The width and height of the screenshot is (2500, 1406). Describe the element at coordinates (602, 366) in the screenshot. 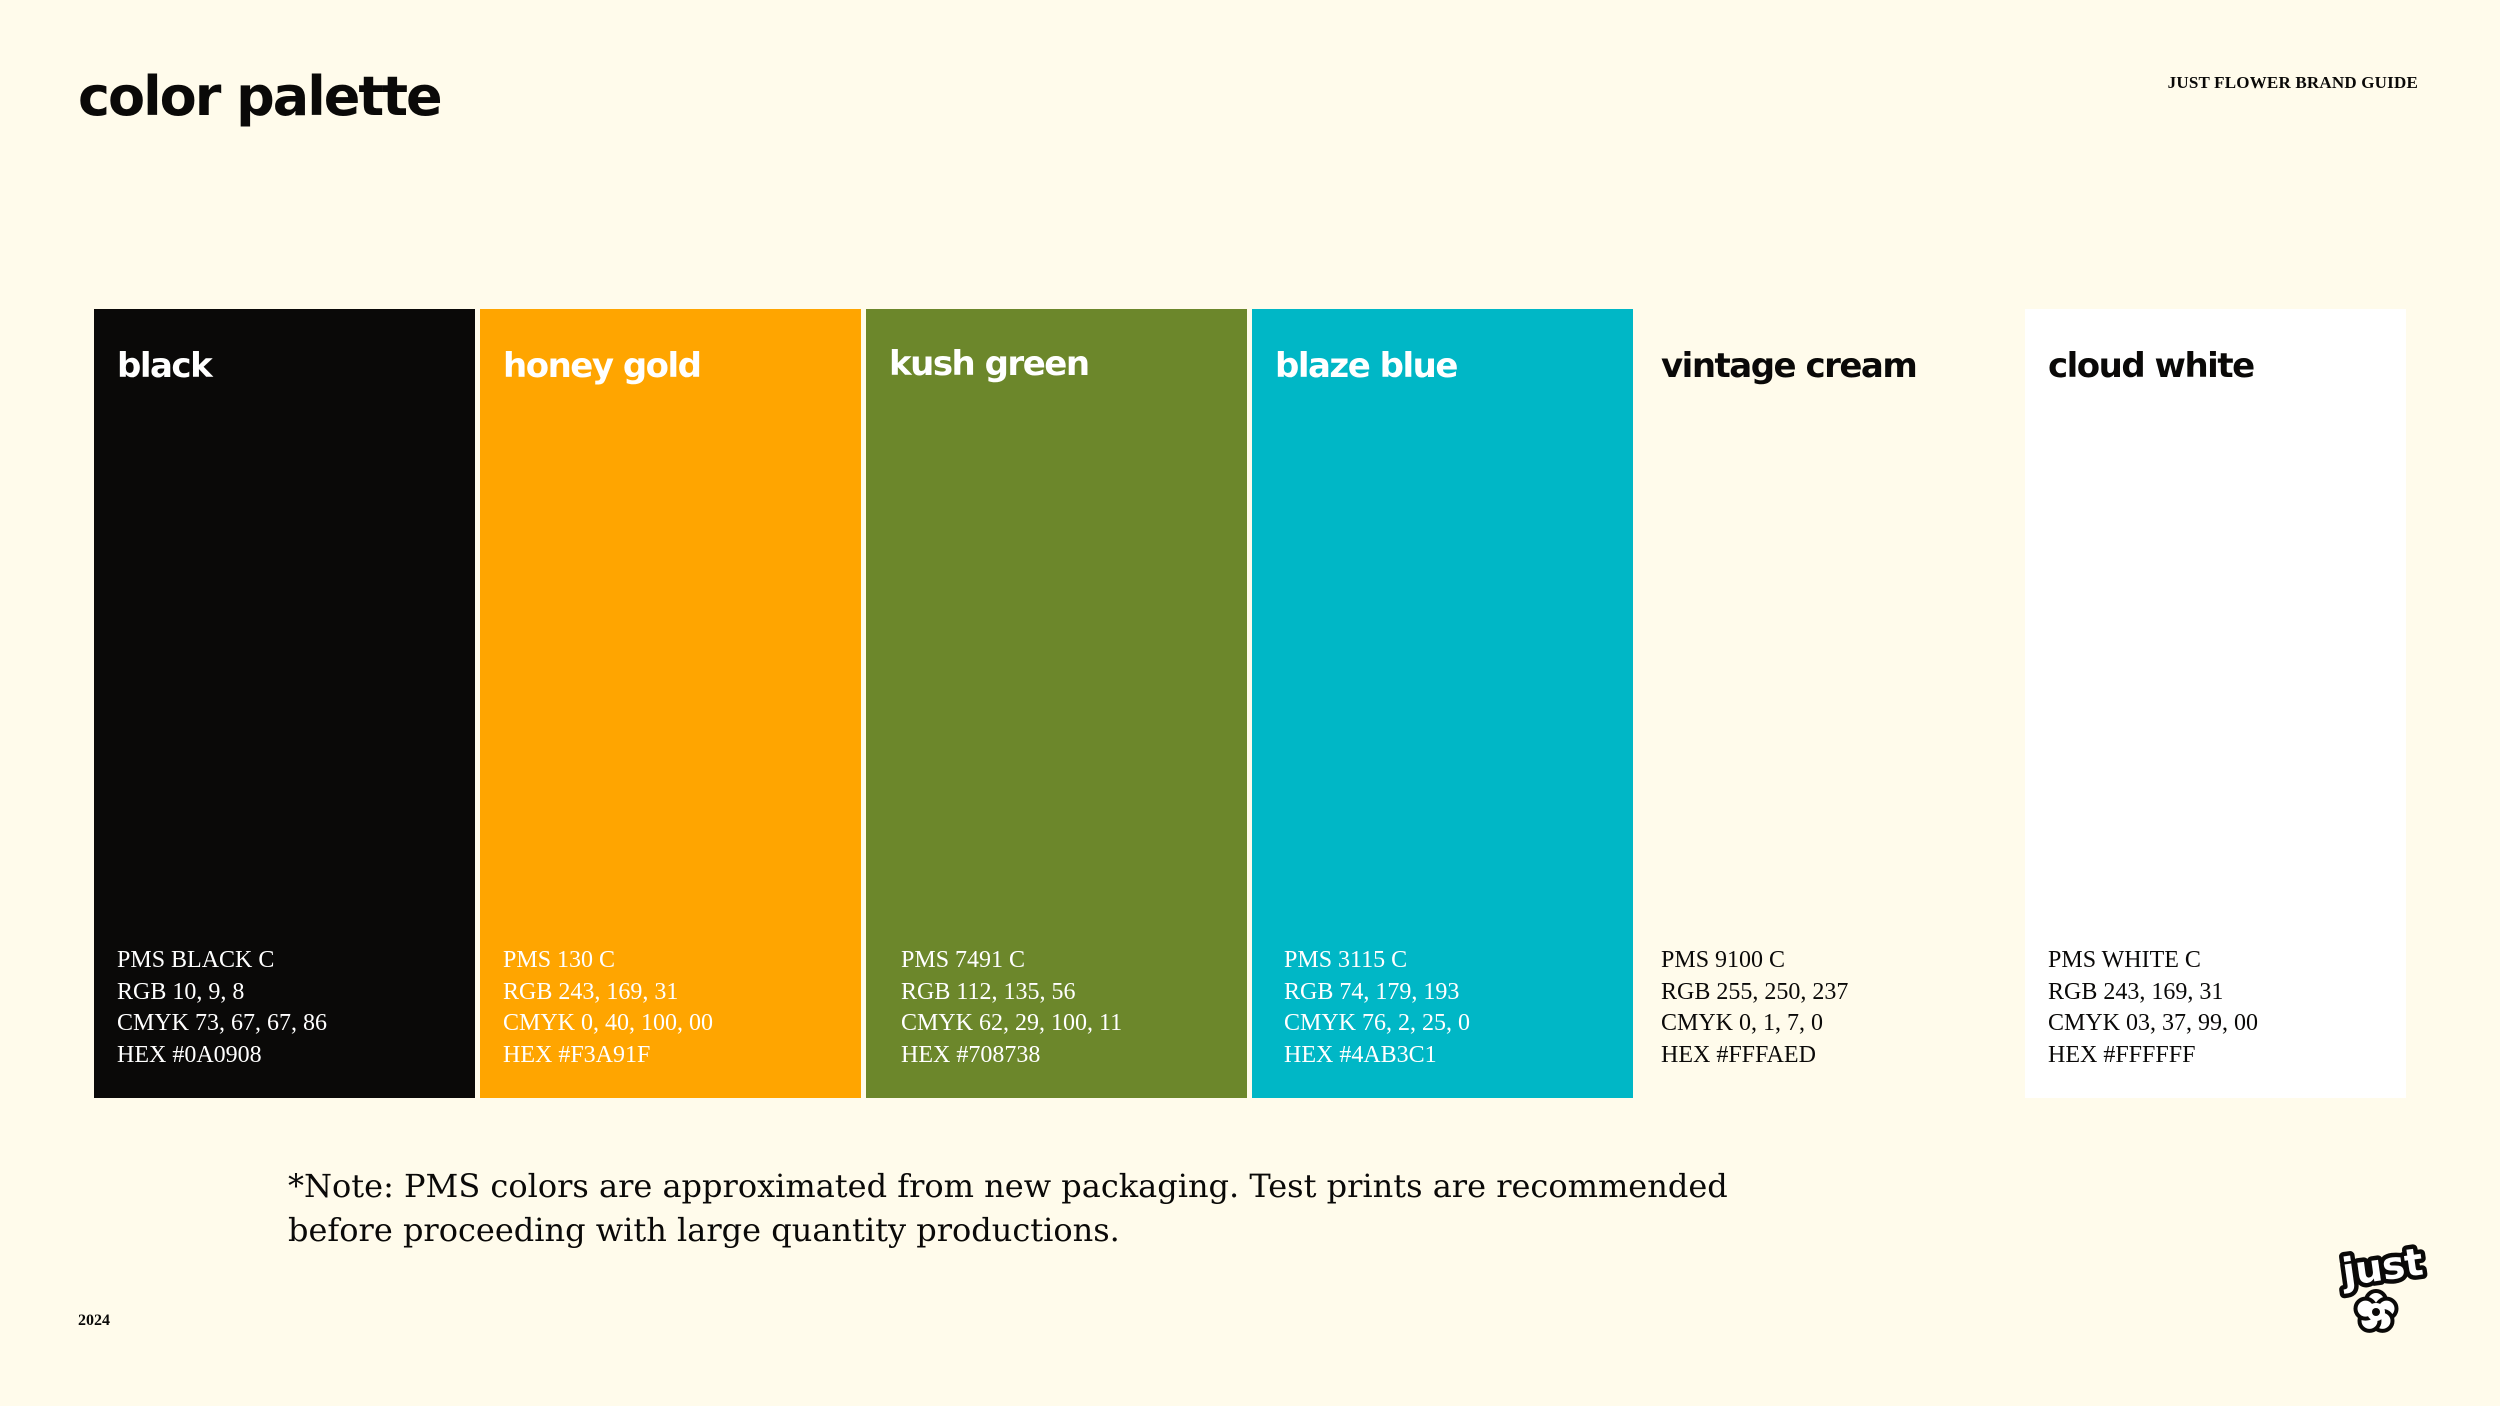

I see `swatch-name: honey gold` at that location.